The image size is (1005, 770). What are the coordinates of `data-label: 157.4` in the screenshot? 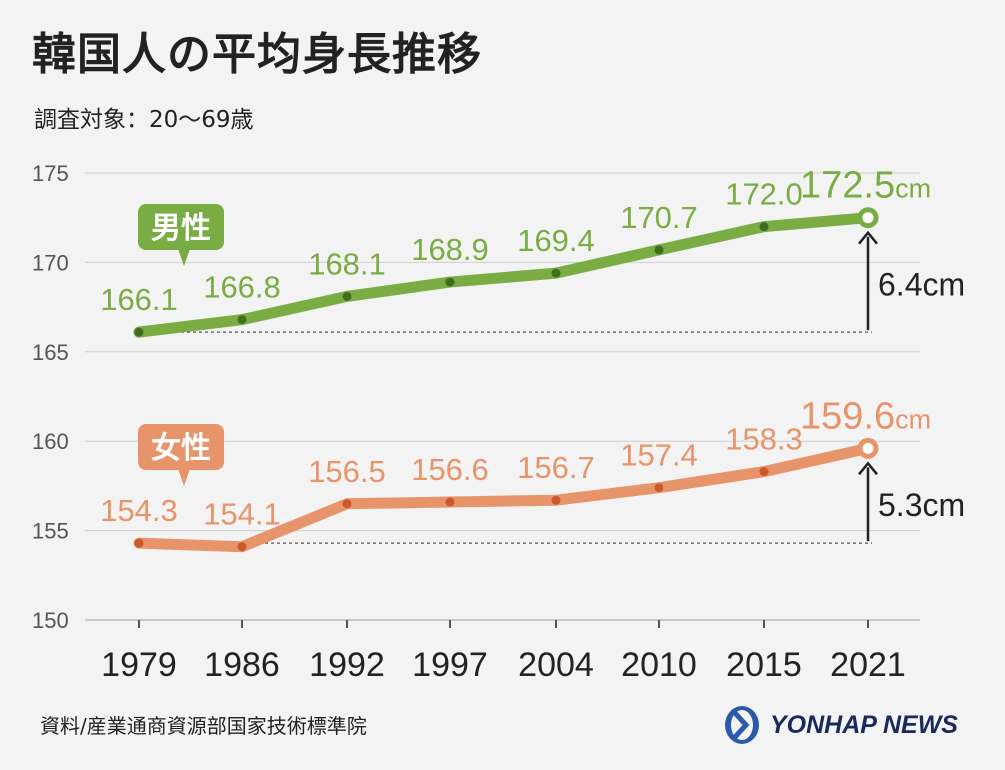 It's located at (659, 455).